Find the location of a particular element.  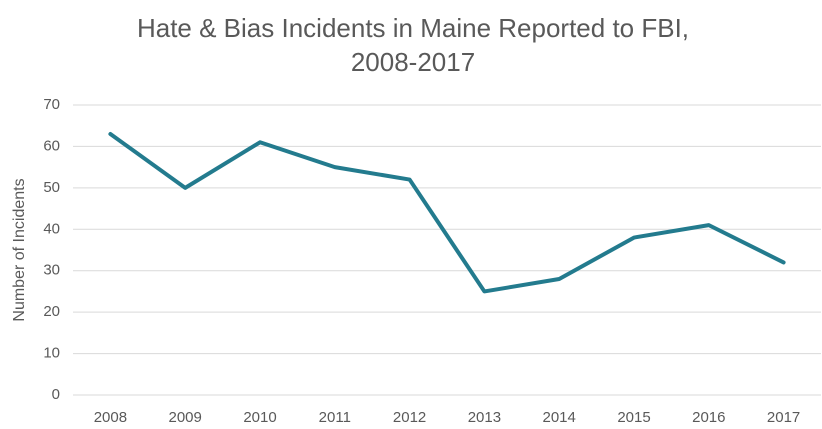

chart-title: 2008-2017 is located at coordinates (413, 62).